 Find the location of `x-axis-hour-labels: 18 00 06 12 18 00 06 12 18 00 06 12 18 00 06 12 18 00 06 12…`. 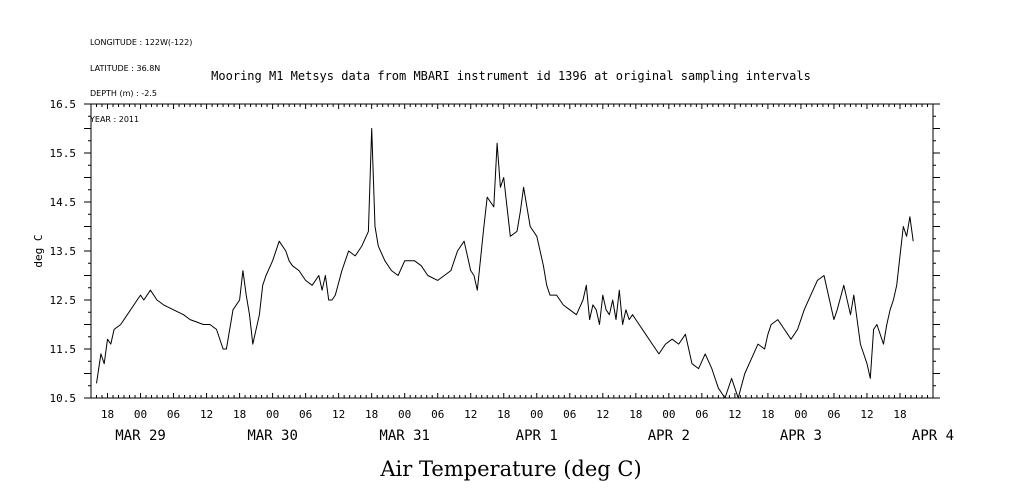

x-axis-hour-labels: 18 00 06 12 18 00 06 12 18 00 06 12 18 00 06 12 18 00 06 12… is located at coordinates (504, 414).